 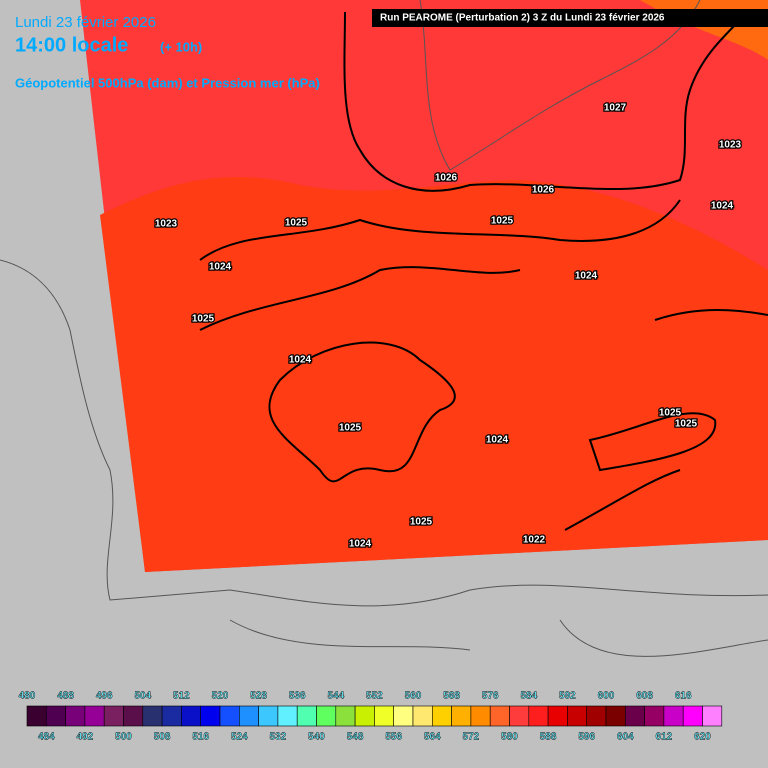 What do you see at coordinates (432, 737) in the screenshot?
I see `scale-label: 564` at bounding box center [432, 737].